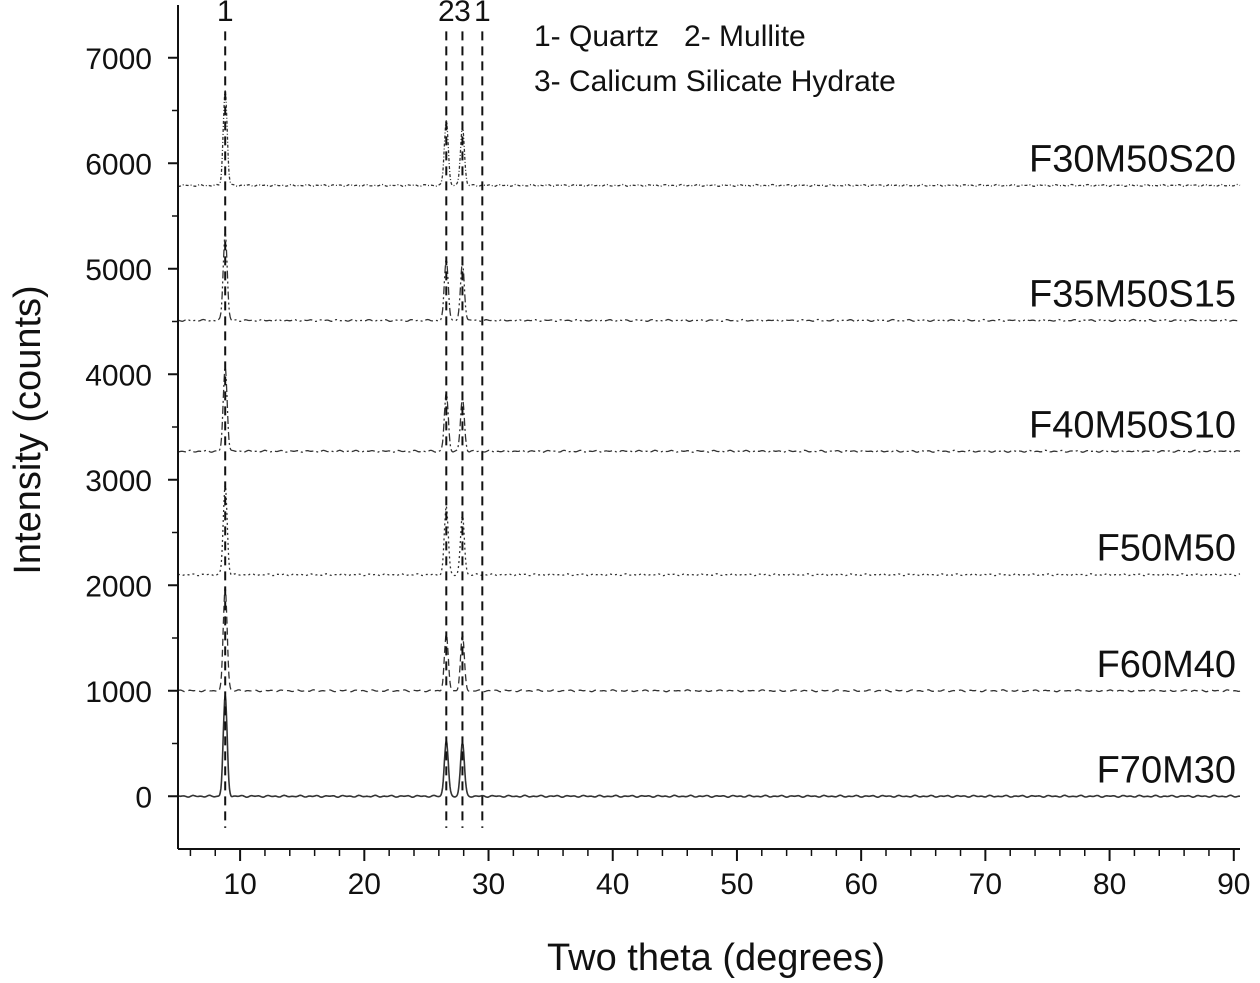  What do you see at coordinates (118, 59) in the screenshot?
I see `y-tick-label: 7000` at bounding box center [118, 59].